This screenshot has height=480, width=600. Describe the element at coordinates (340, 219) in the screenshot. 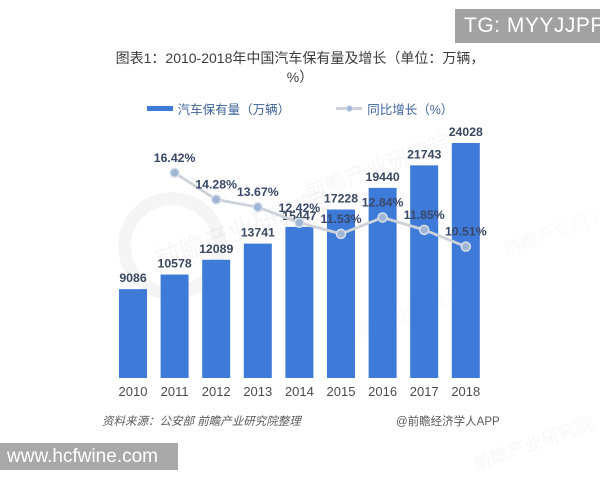

I see `growth-value-label: 11.53%` at that location.